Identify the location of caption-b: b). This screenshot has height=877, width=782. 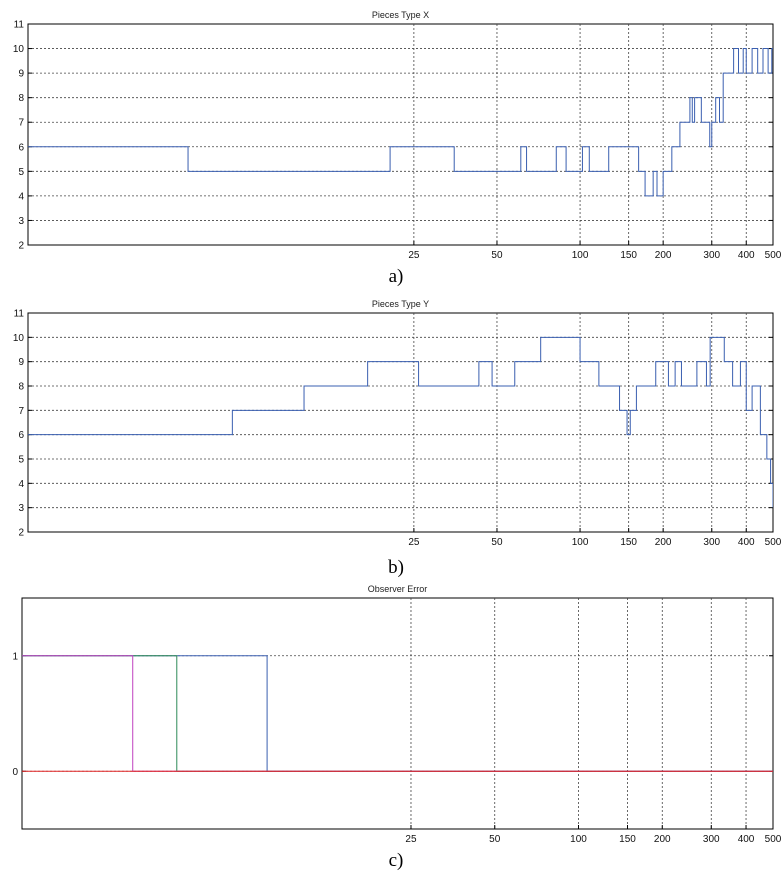
(396, 567).